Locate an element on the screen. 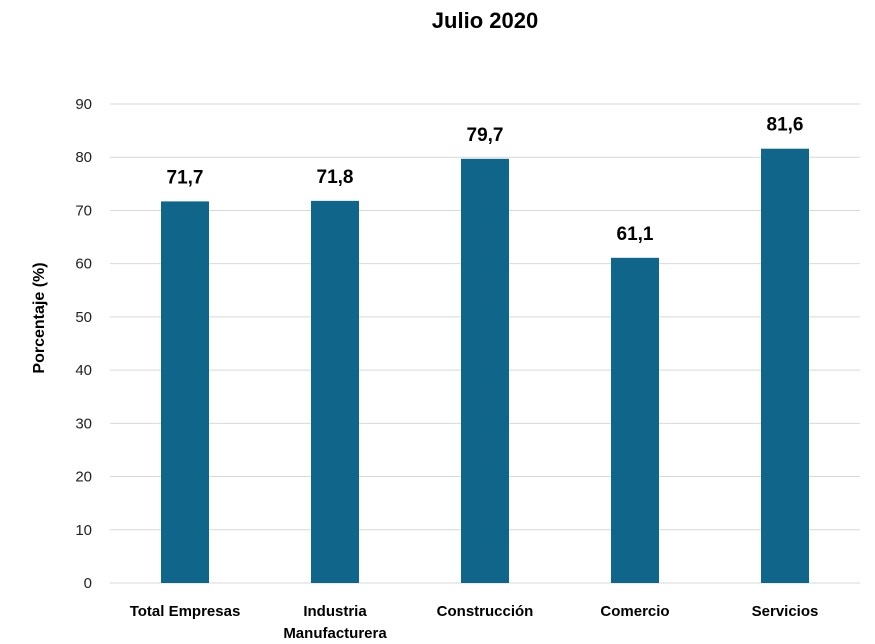 This screenshot has height=644, width=875. y-tick-label: 0 is located at coordinates (88, 583).